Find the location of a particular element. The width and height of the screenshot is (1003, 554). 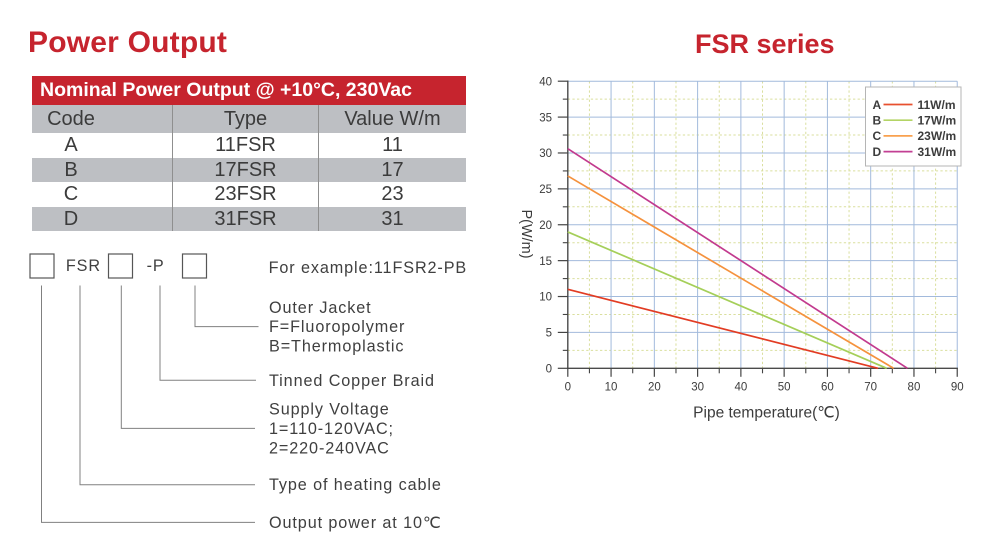

svg-text: 15 is located at coordinates (545, 262).